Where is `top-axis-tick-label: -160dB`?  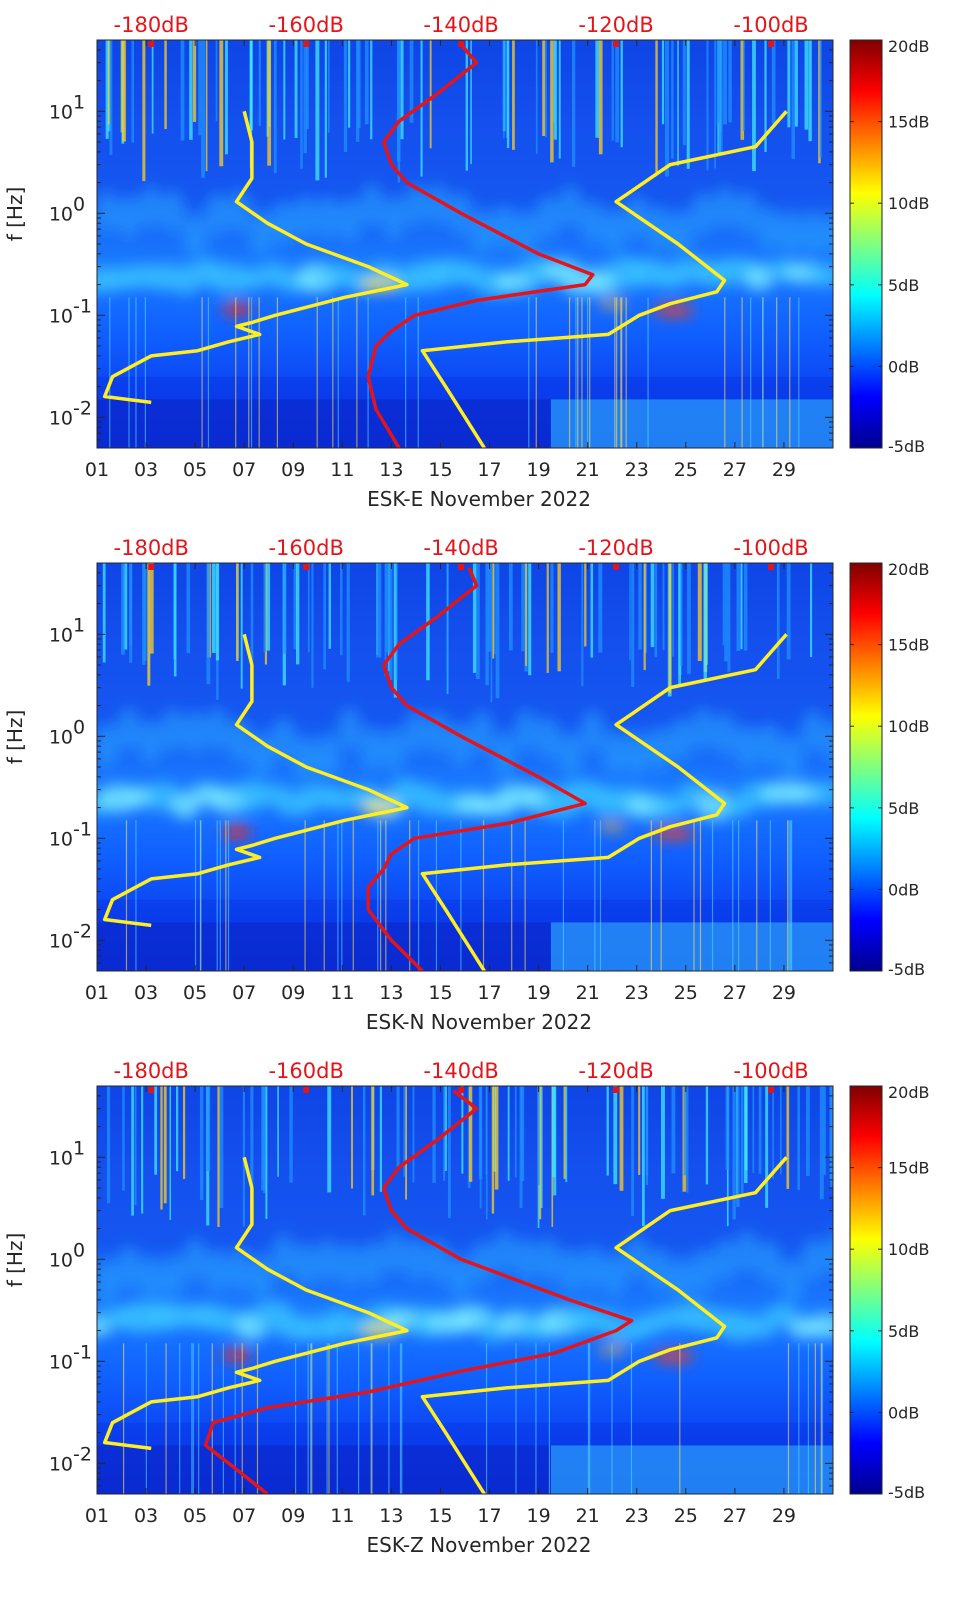 top-axis-tick-label: -160dB is located at coordinates (305, 548).